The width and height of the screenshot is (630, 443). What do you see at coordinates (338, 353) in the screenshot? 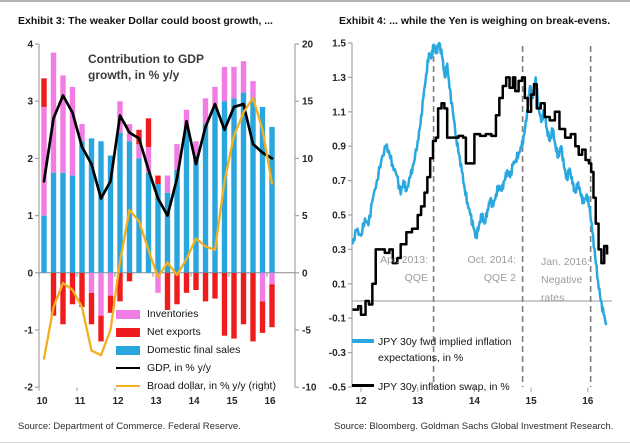
I see `svg-text: -0.3` at bounding box center [338, 353].